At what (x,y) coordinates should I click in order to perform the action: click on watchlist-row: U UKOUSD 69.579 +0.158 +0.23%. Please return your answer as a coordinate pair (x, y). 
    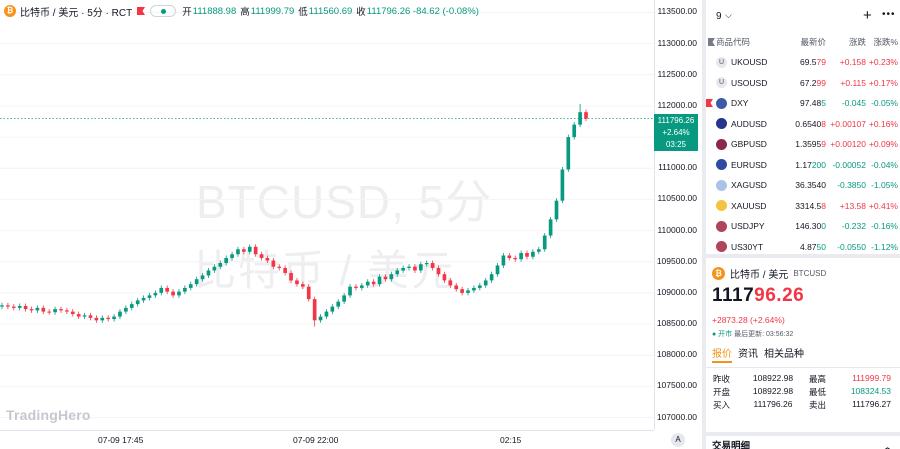
    Looking at the image, I should click on (803, 62).